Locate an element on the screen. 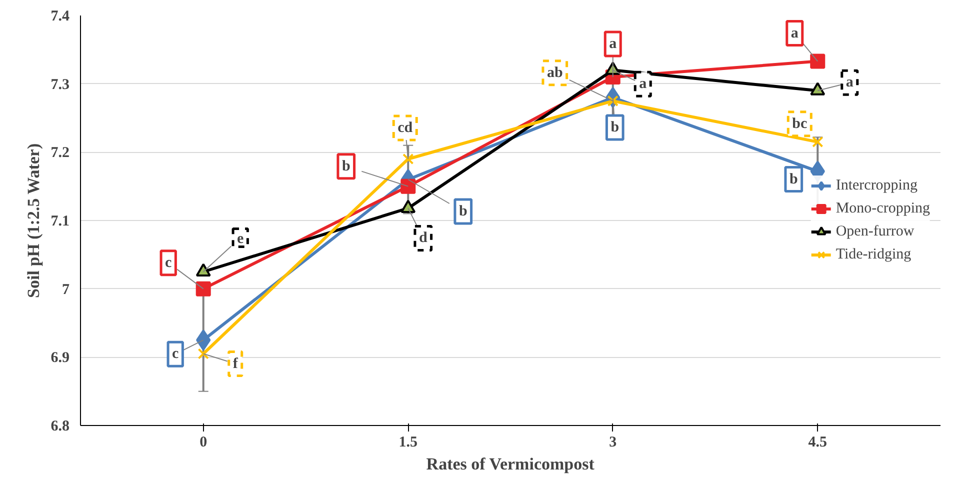  y-tick-label: 7.4 is located at coordinates (60, 16).